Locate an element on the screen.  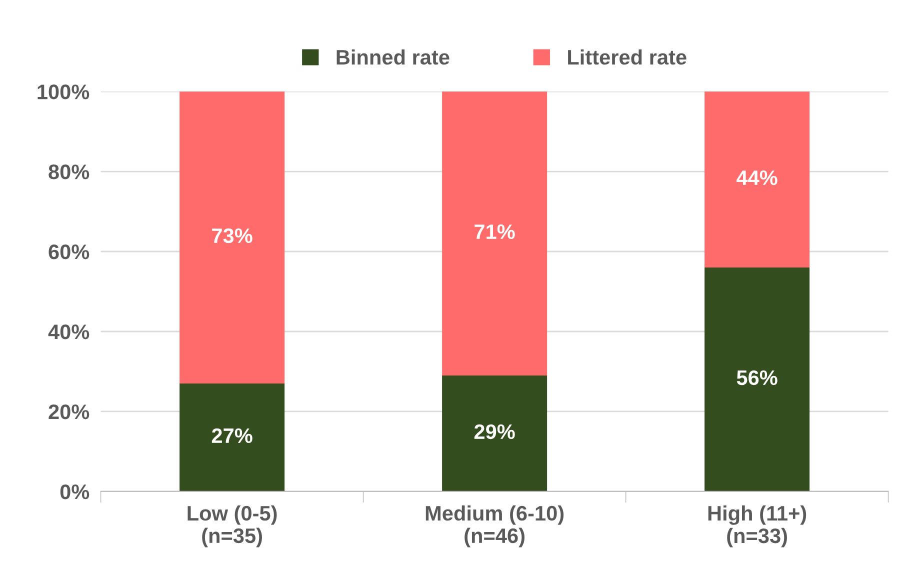
data-label: 71% is located at coordinates (494, 232).